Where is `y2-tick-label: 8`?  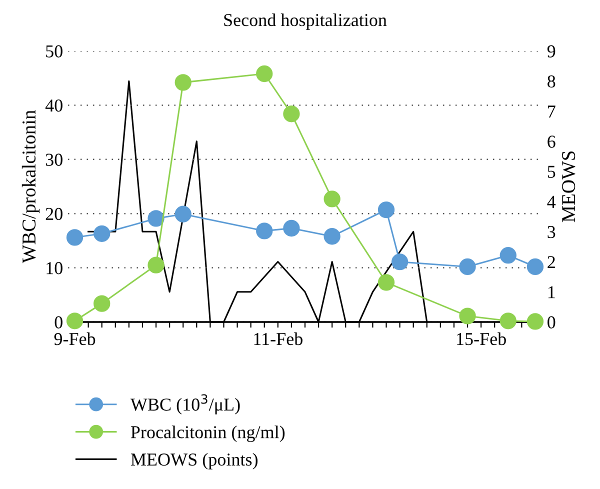
y2-tick-label: 8 is located at coordinates (552, 81).